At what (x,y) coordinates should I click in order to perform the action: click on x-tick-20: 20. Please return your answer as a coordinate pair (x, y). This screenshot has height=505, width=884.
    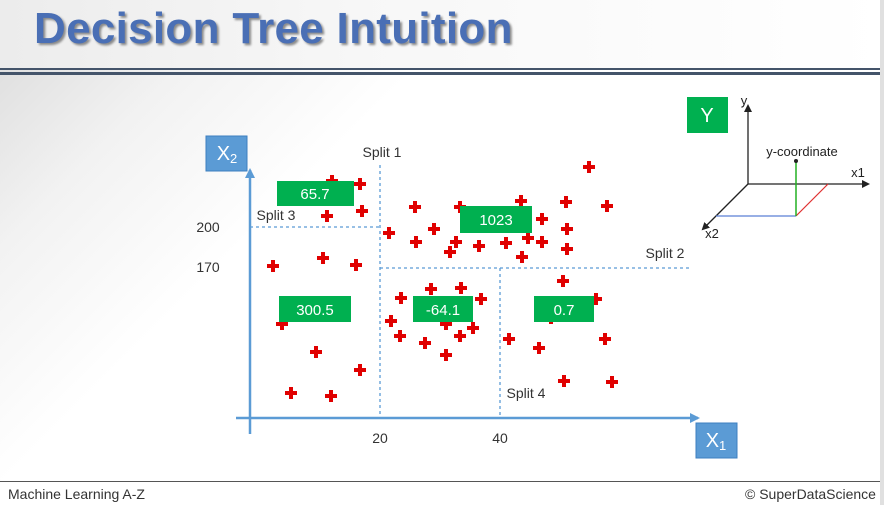
    Looking at the image, I should click on (380, 438).